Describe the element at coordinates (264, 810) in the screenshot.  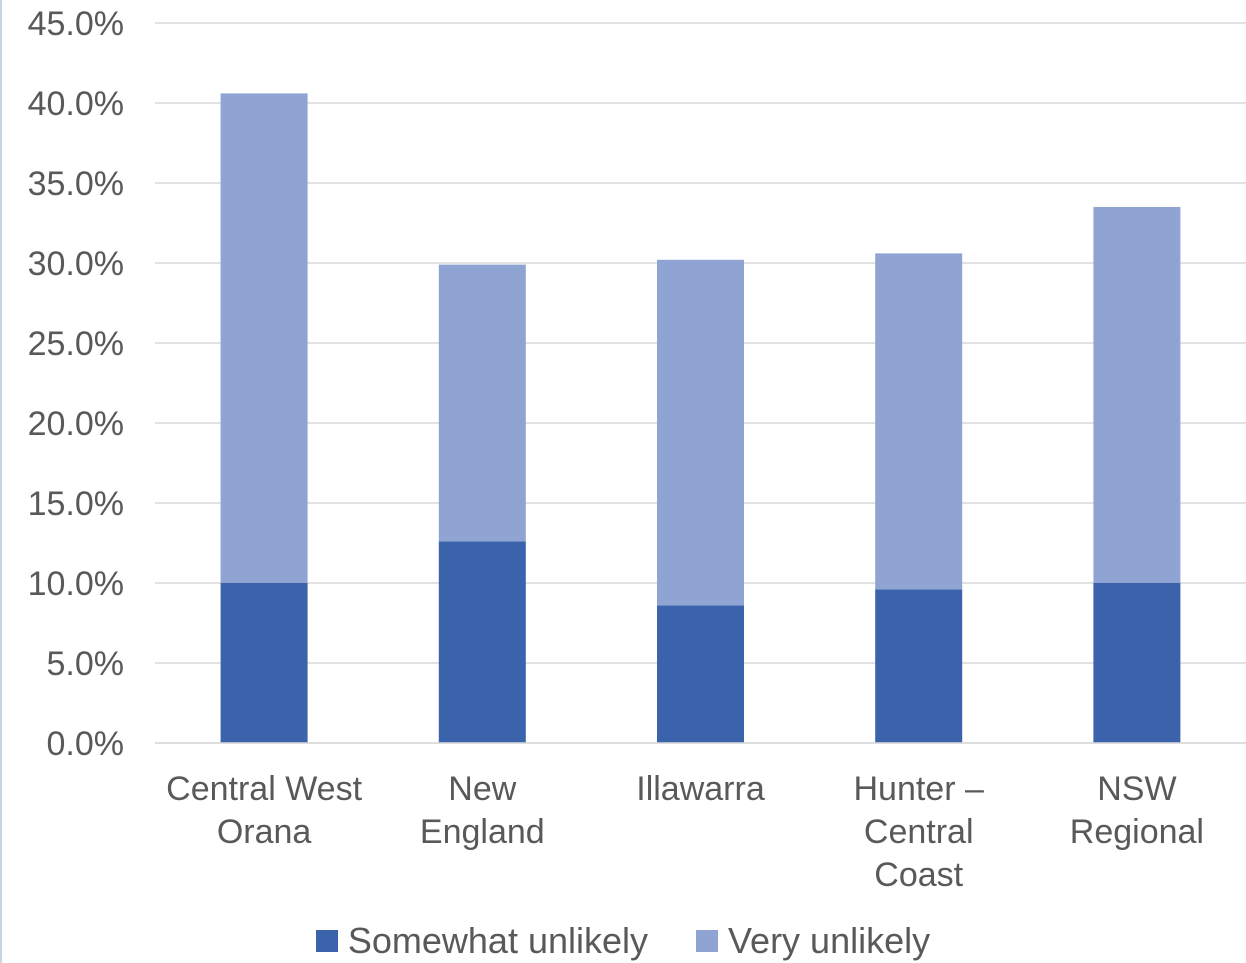
I see `x-tick-label: Central West Orana` at that location.